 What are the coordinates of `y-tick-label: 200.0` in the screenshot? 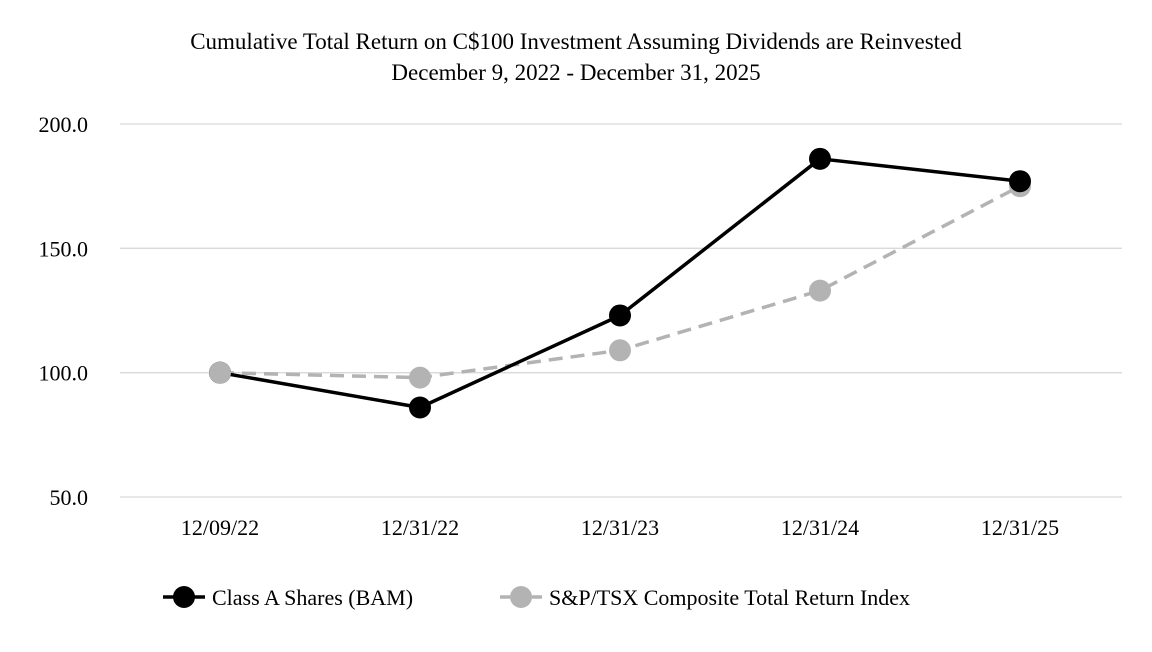 It's located at (64, 124).